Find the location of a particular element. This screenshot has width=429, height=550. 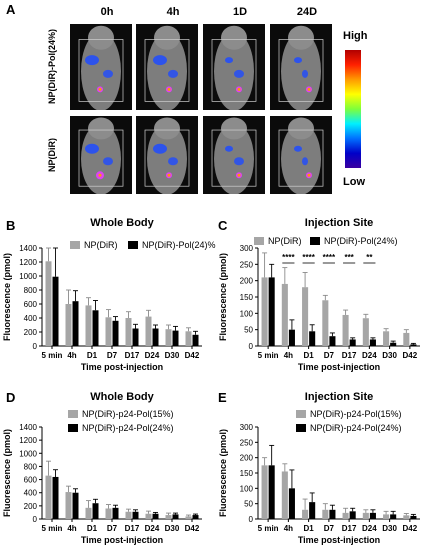

legend-label: NP(DiR)-p24-Pol(24%) is located at coordinates (356, 428).